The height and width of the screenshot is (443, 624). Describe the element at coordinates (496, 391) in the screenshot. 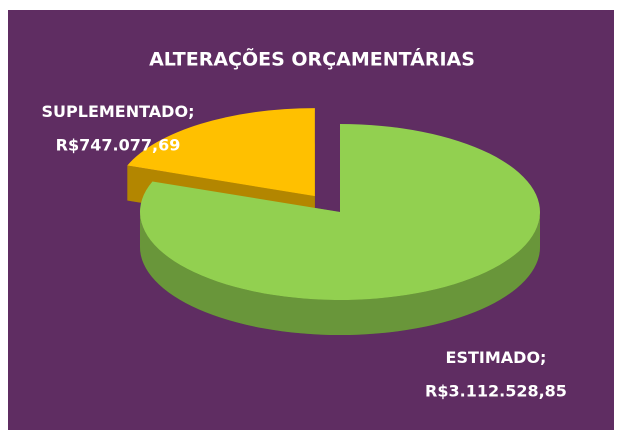

I see `data-label-value: R$3.112.528,85` at that location.